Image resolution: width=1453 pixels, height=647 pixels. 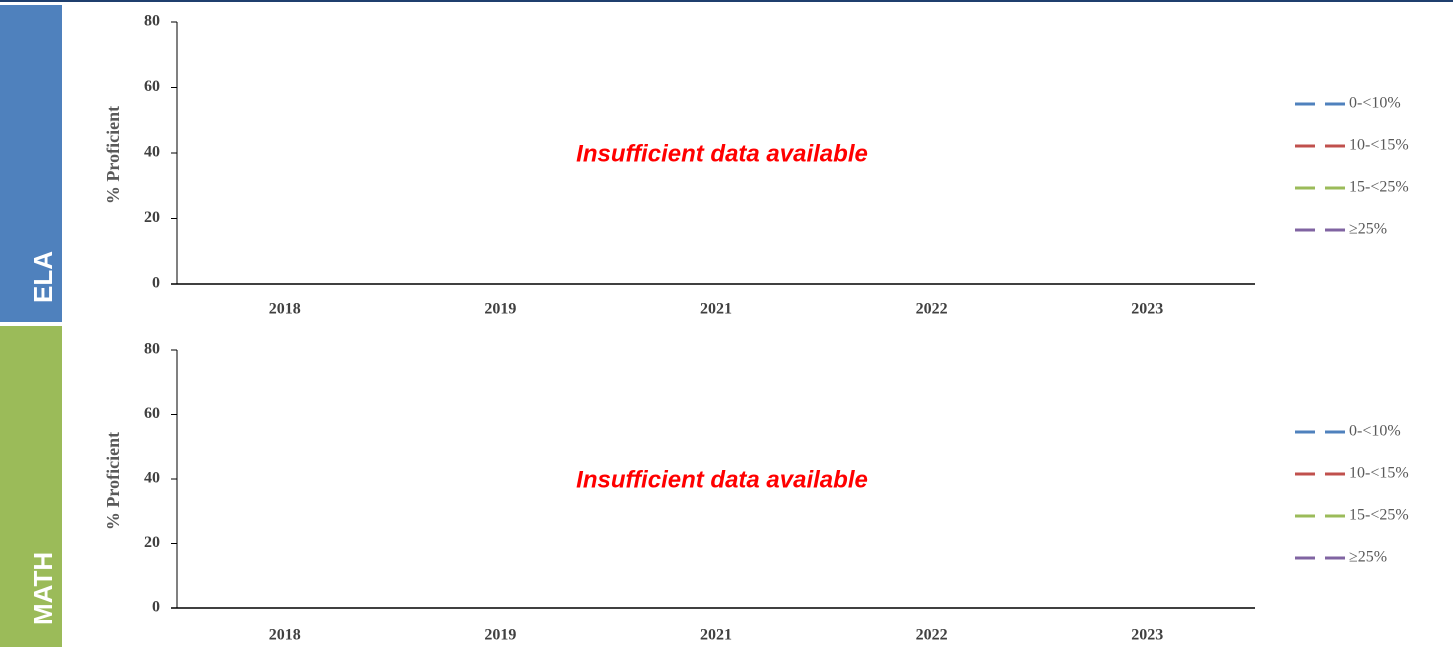 What do you see at coordinates (43, 588) in the screenshot?
I see `panel-label: MATH` at bounding box center [43, 588].